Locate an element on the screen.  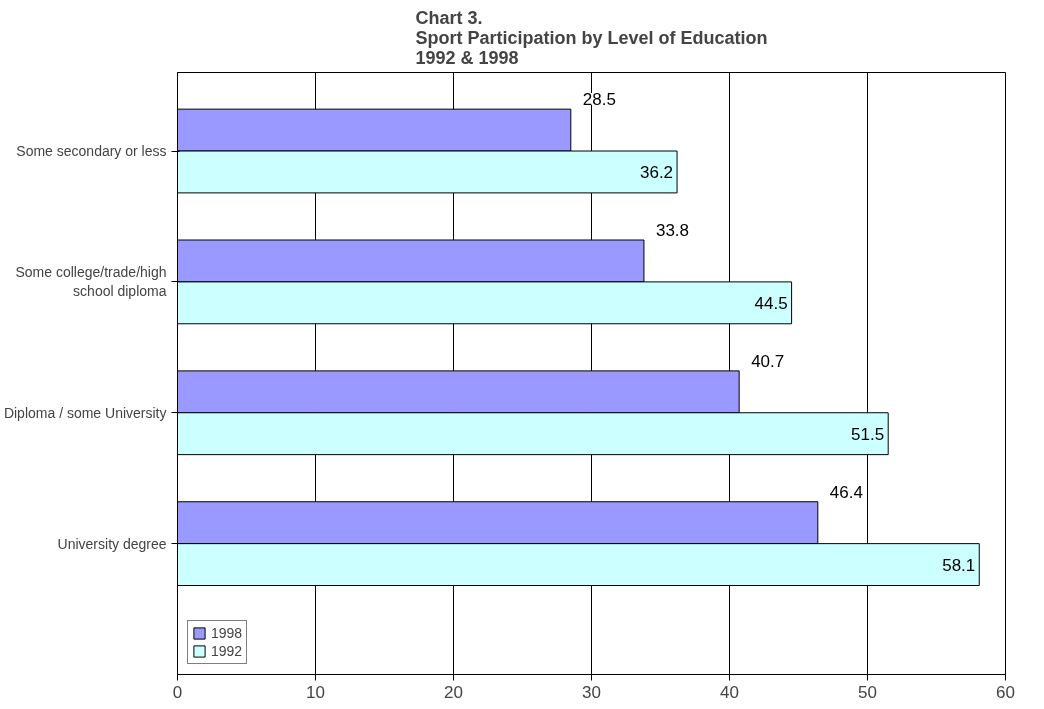
data-label: 36.2 is located at coordinates (656, 172).